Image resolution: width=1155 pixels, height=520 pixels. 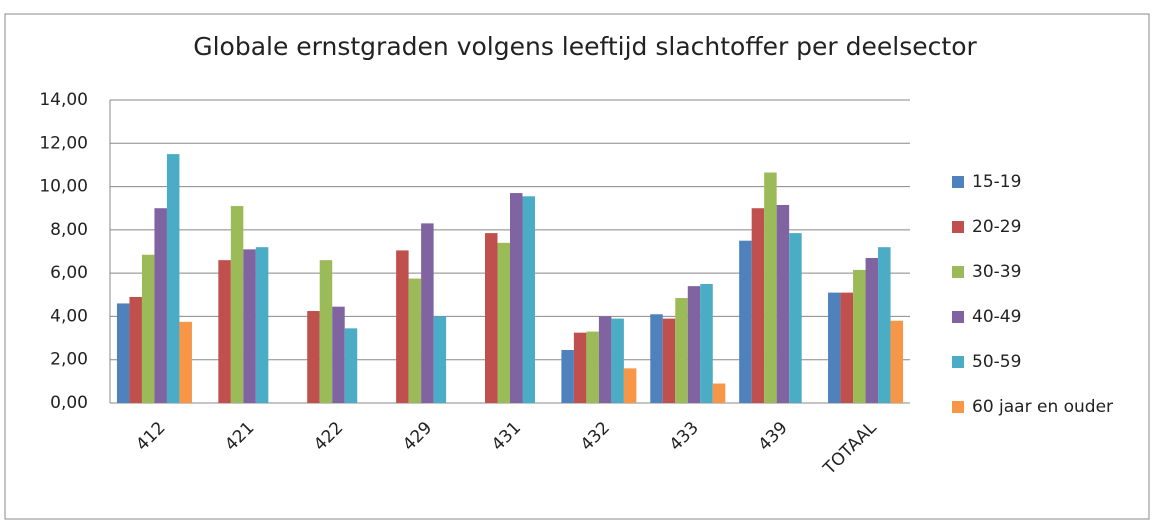 I want to click on y-tick-label: 12,00, so click(x=63, y=143).